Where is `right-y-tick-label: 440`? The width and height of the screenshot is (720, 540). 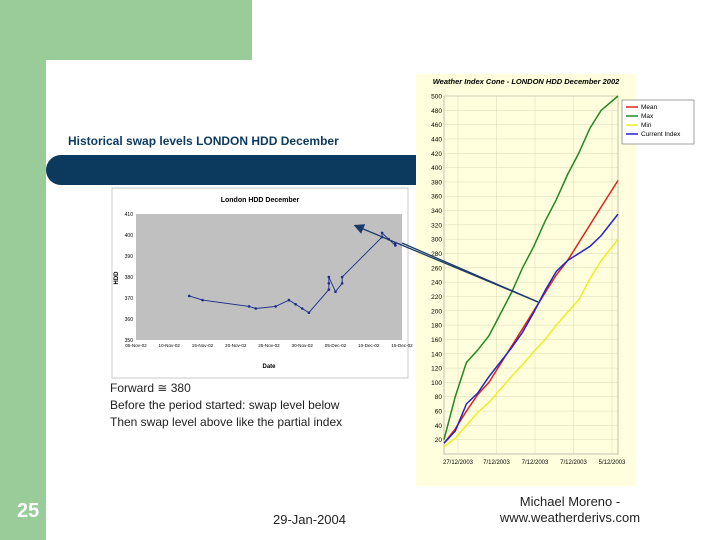
right-y-tick-label: 440 is located at coordinates (436, 139).